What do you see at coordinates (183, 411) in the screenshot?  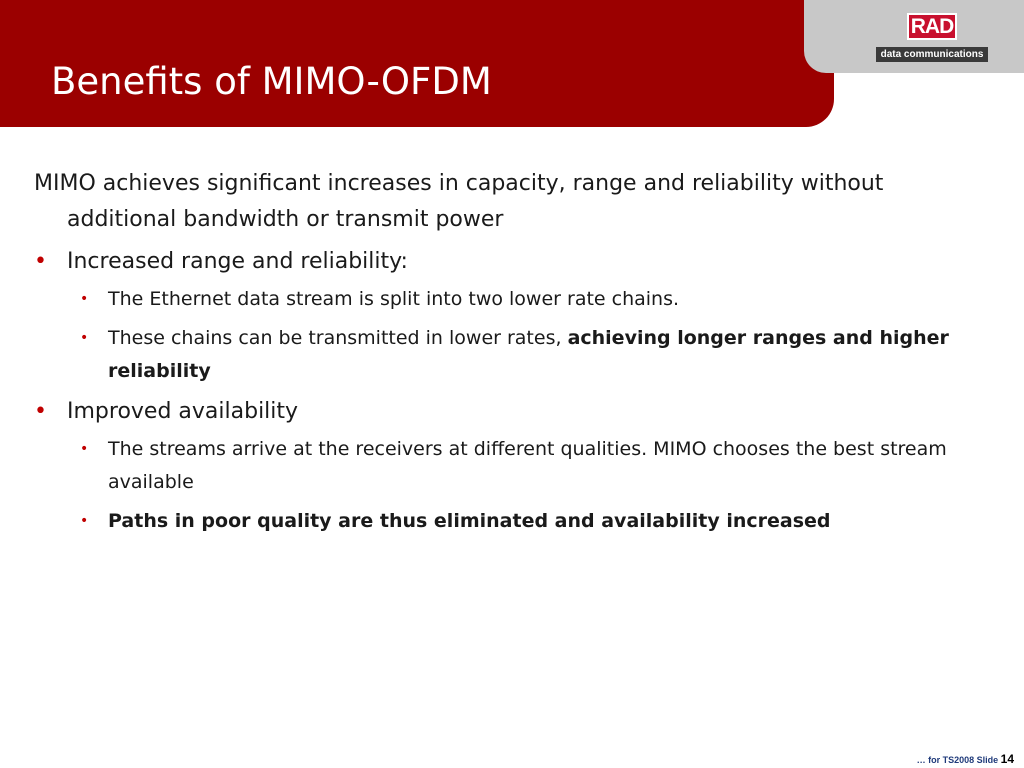 I see `bullet-text: Improved availability` at bounding box center [183, 411].